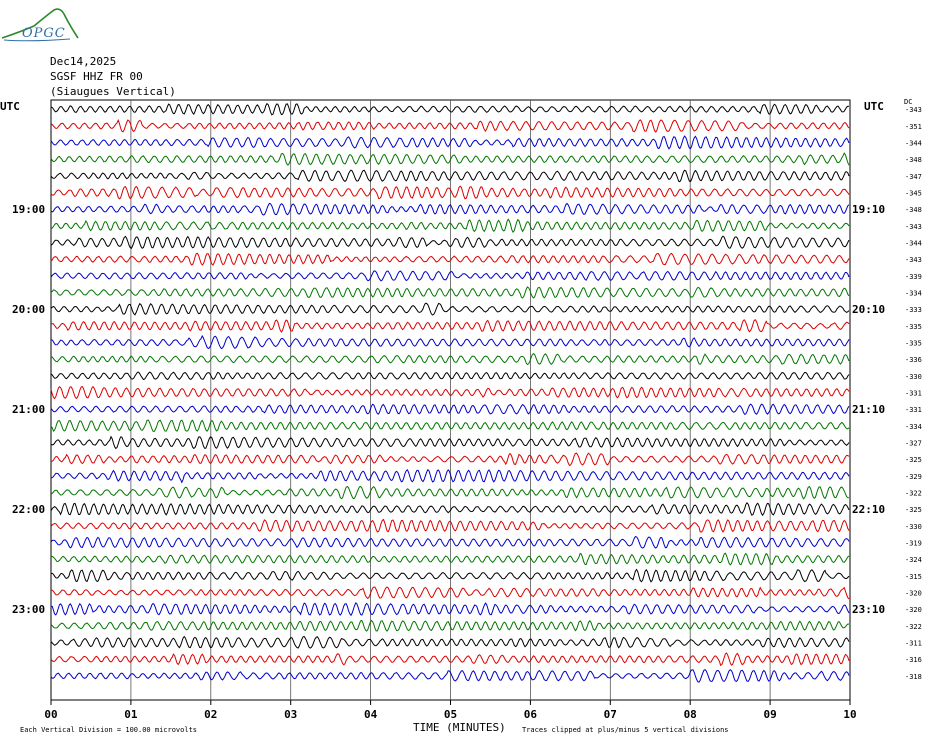  What do you see at coordinates (913, 644) in the screenshot?
I see `dc-offset-label: -311` at bounding box center [913, 644].